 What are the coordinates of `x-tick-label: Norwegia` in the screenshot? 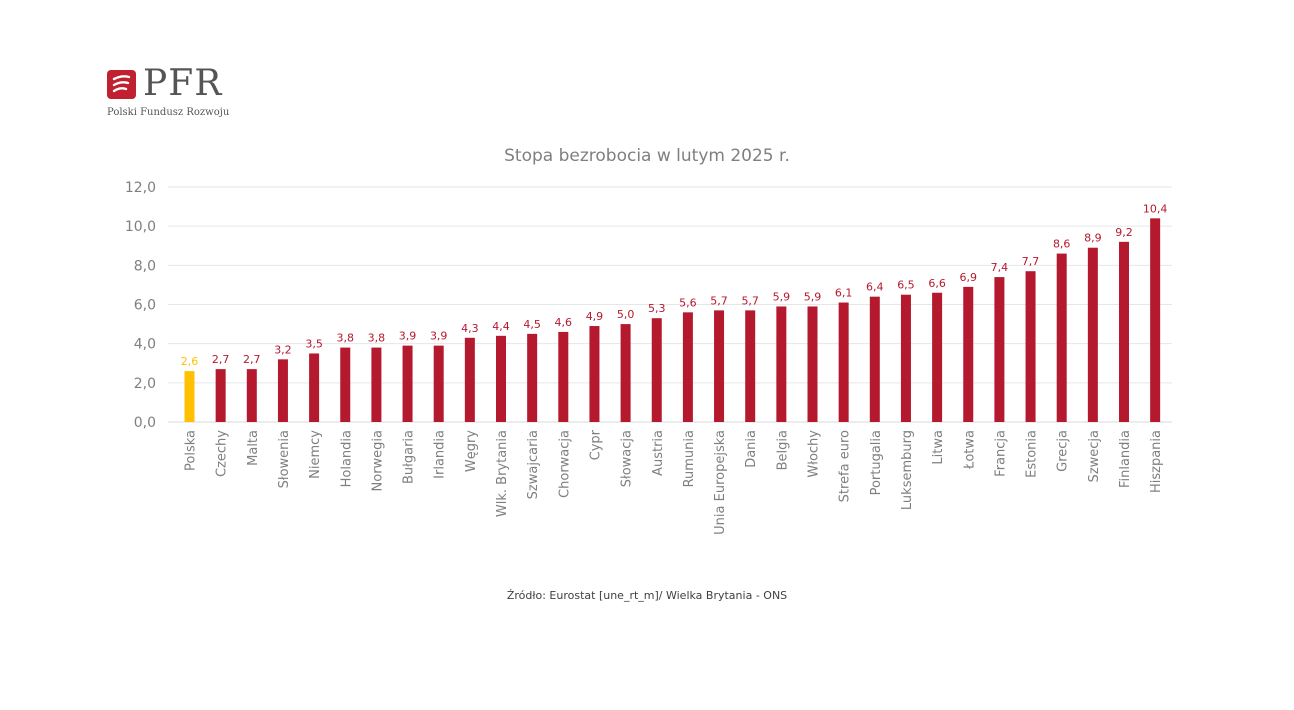 It's located at (377, 460).